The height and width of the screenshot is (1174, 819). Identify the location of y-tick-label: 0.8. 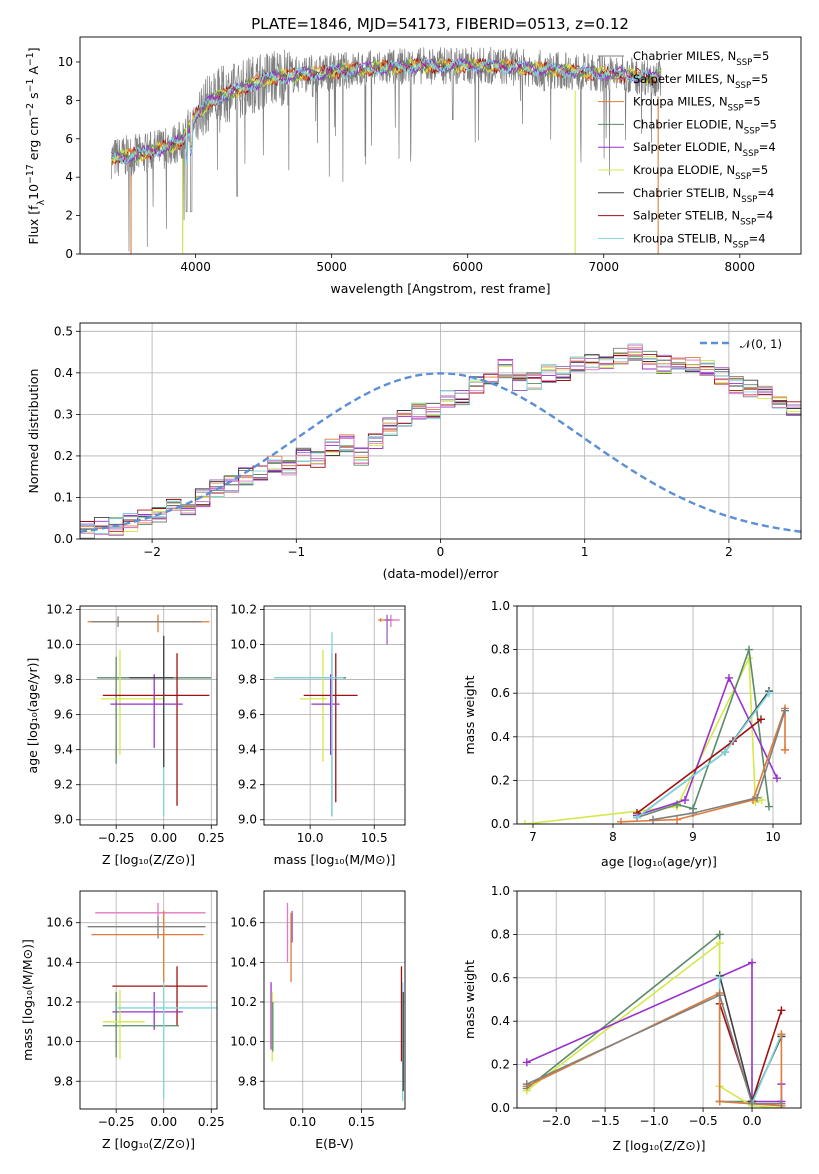
(500, 650).